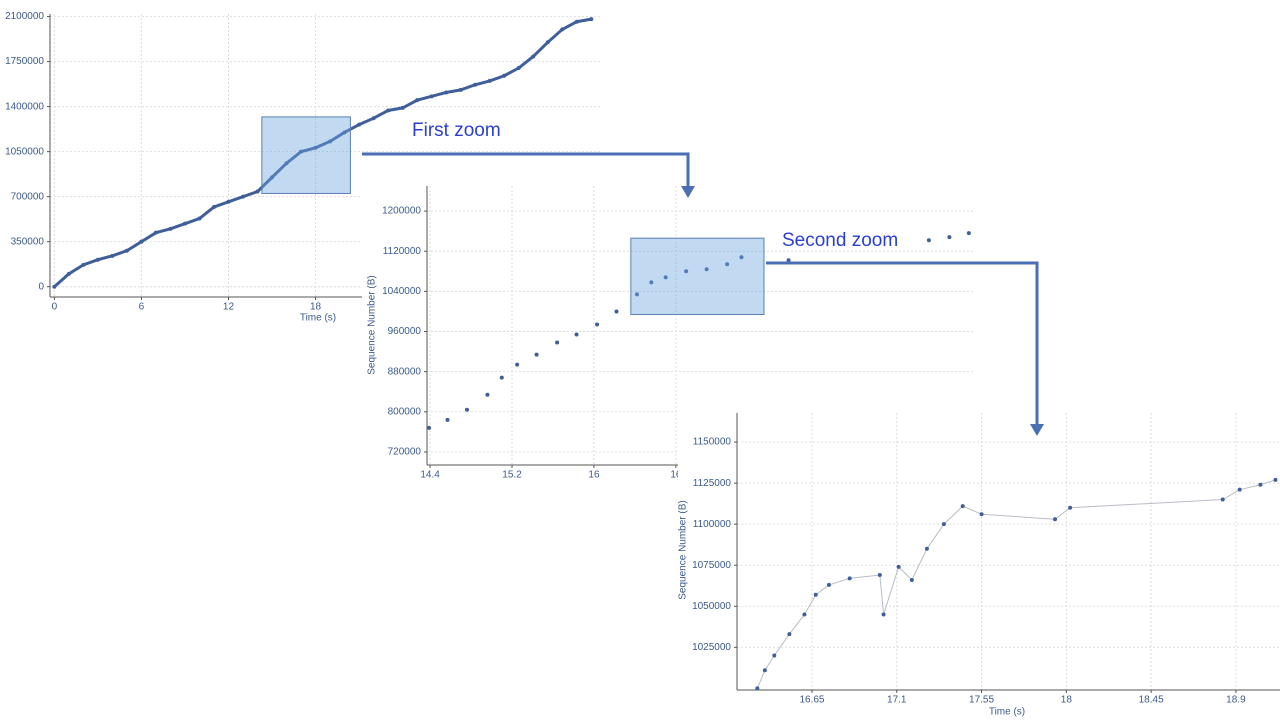 The image size is (1280, 720). What do you see at coordinates (229, 307) in the screenshot?
I see `x-tick-label: 12` at bounding box center [229, 307].